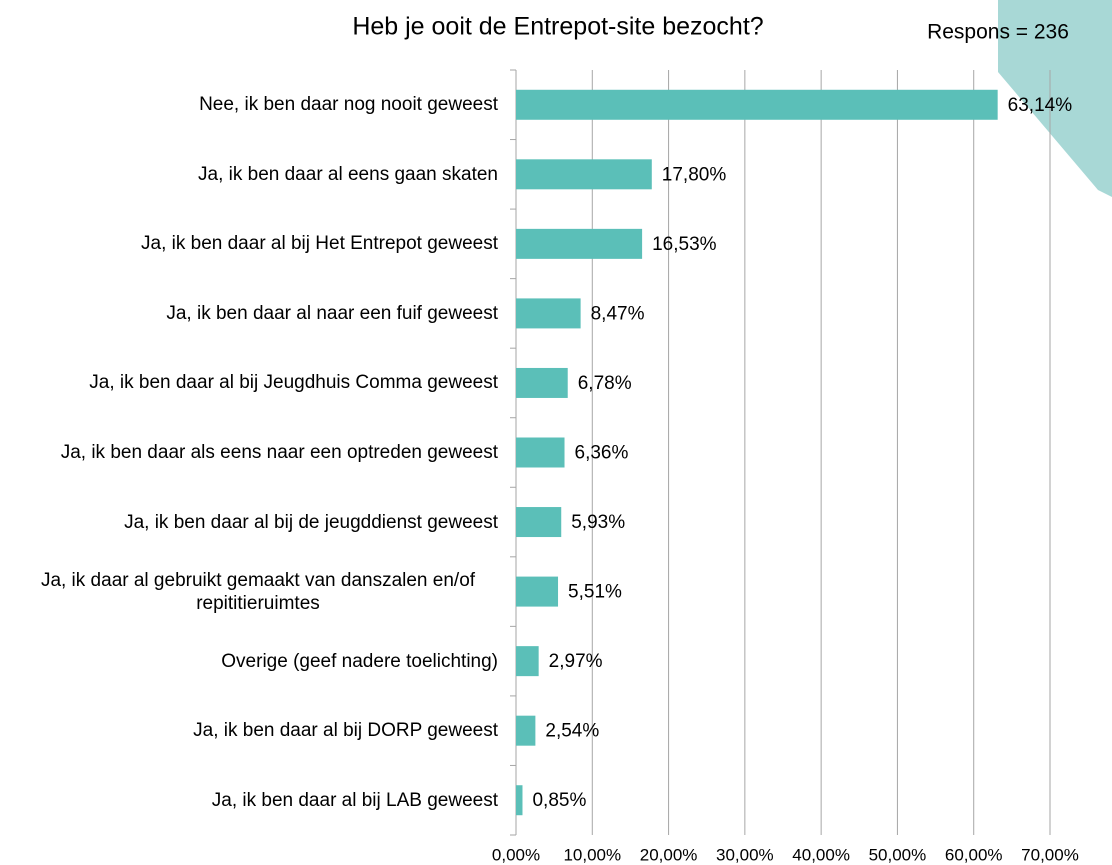 Image resolution: width=1112 pixels, height=865 pixels. I want to click on category-label: Ja, ik ben daar al bij DORP geweest, so click(258, 730).